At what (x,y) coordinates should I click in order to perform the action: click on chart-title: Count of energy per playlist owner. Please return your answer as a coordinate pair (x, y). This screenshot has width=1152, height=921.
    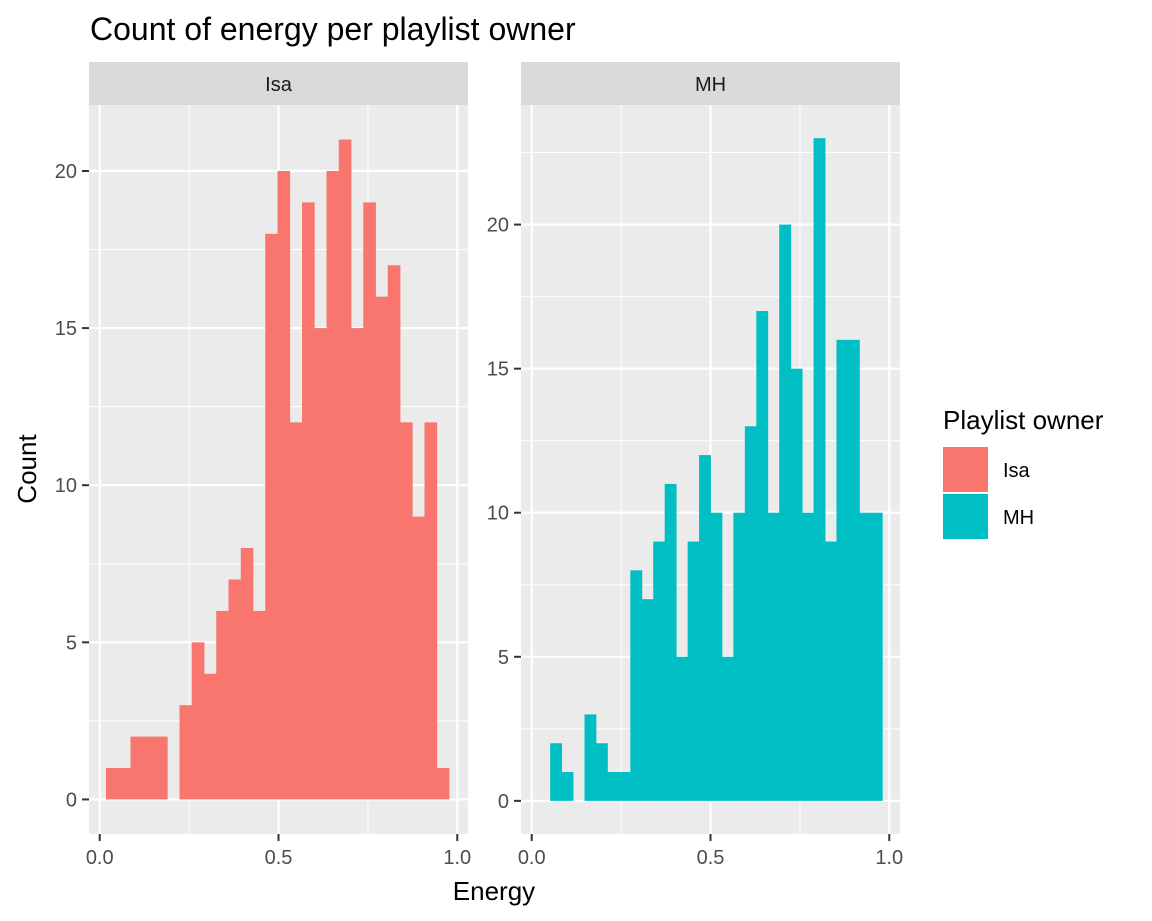
    Looking at the image, I should click on (333, 29).